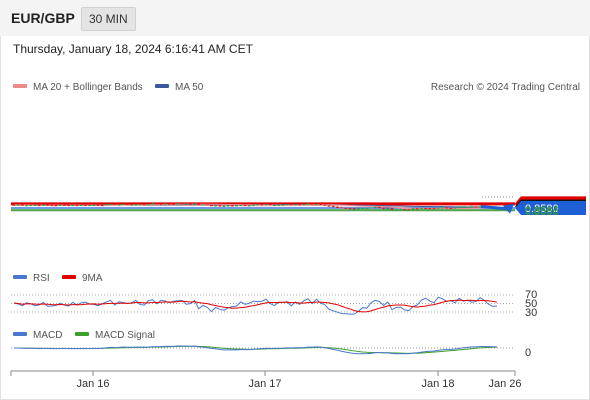 The height and width of the screenshot is (400, 590). I want to click on timeframe-button: 30 MIN, so click(108, 19).